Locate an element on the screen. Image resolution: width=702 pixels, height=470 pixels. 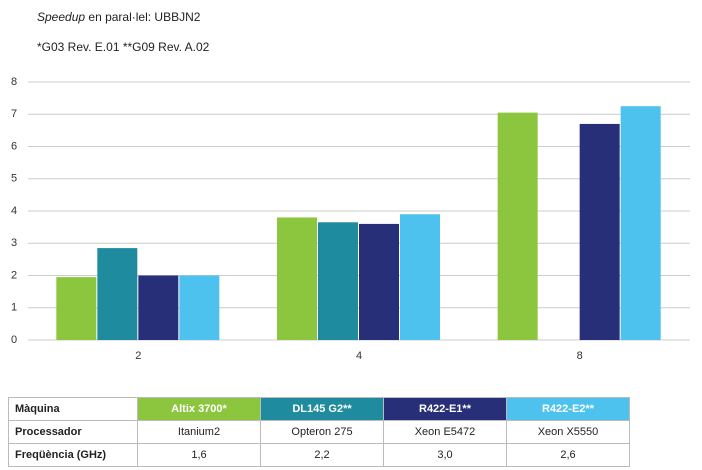
table-cell: 2,6 is located at coordinates (568, 455).